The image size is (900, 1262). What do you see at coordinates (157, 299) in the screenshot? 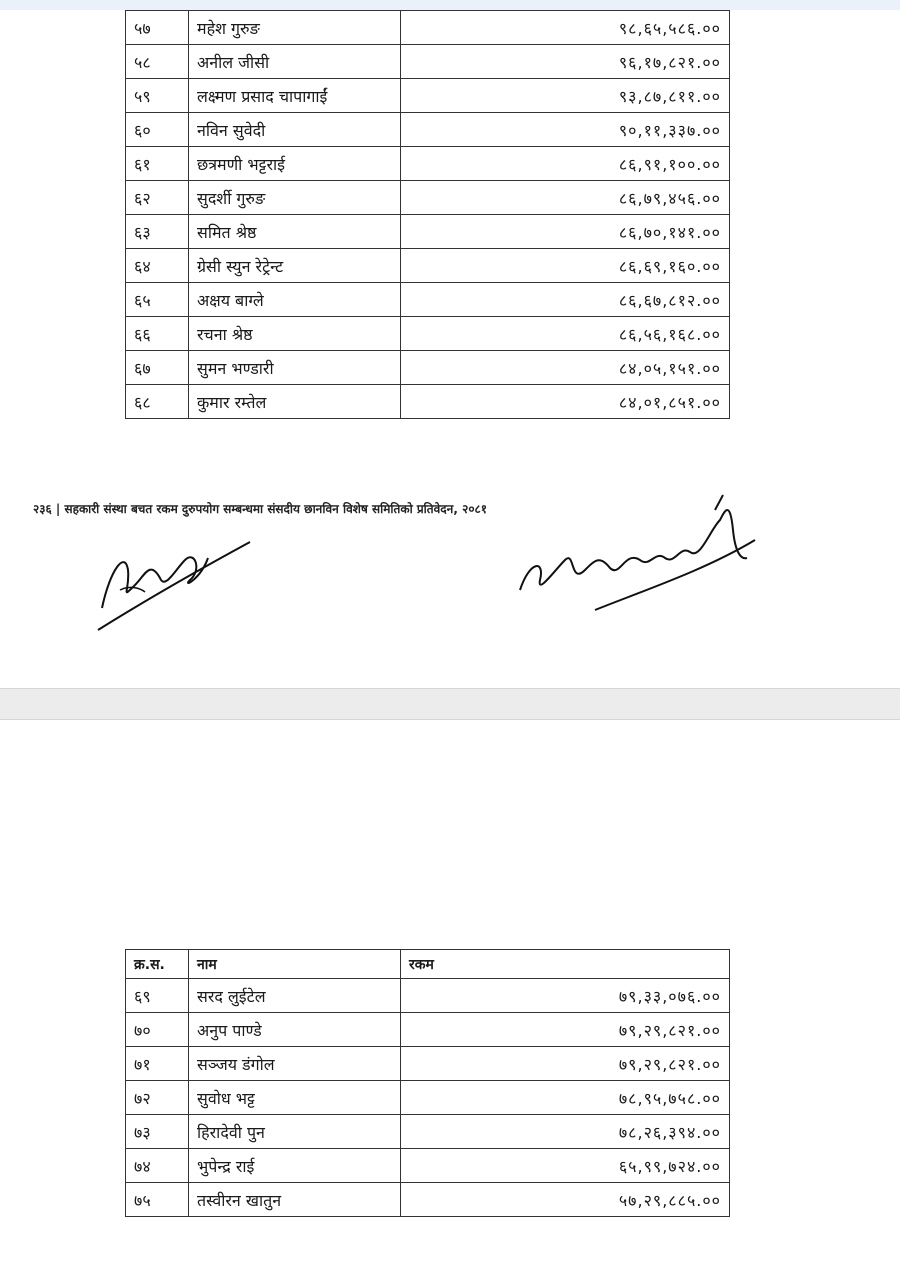
I see `serial-number: ६५` at bounding box center [157, 299].